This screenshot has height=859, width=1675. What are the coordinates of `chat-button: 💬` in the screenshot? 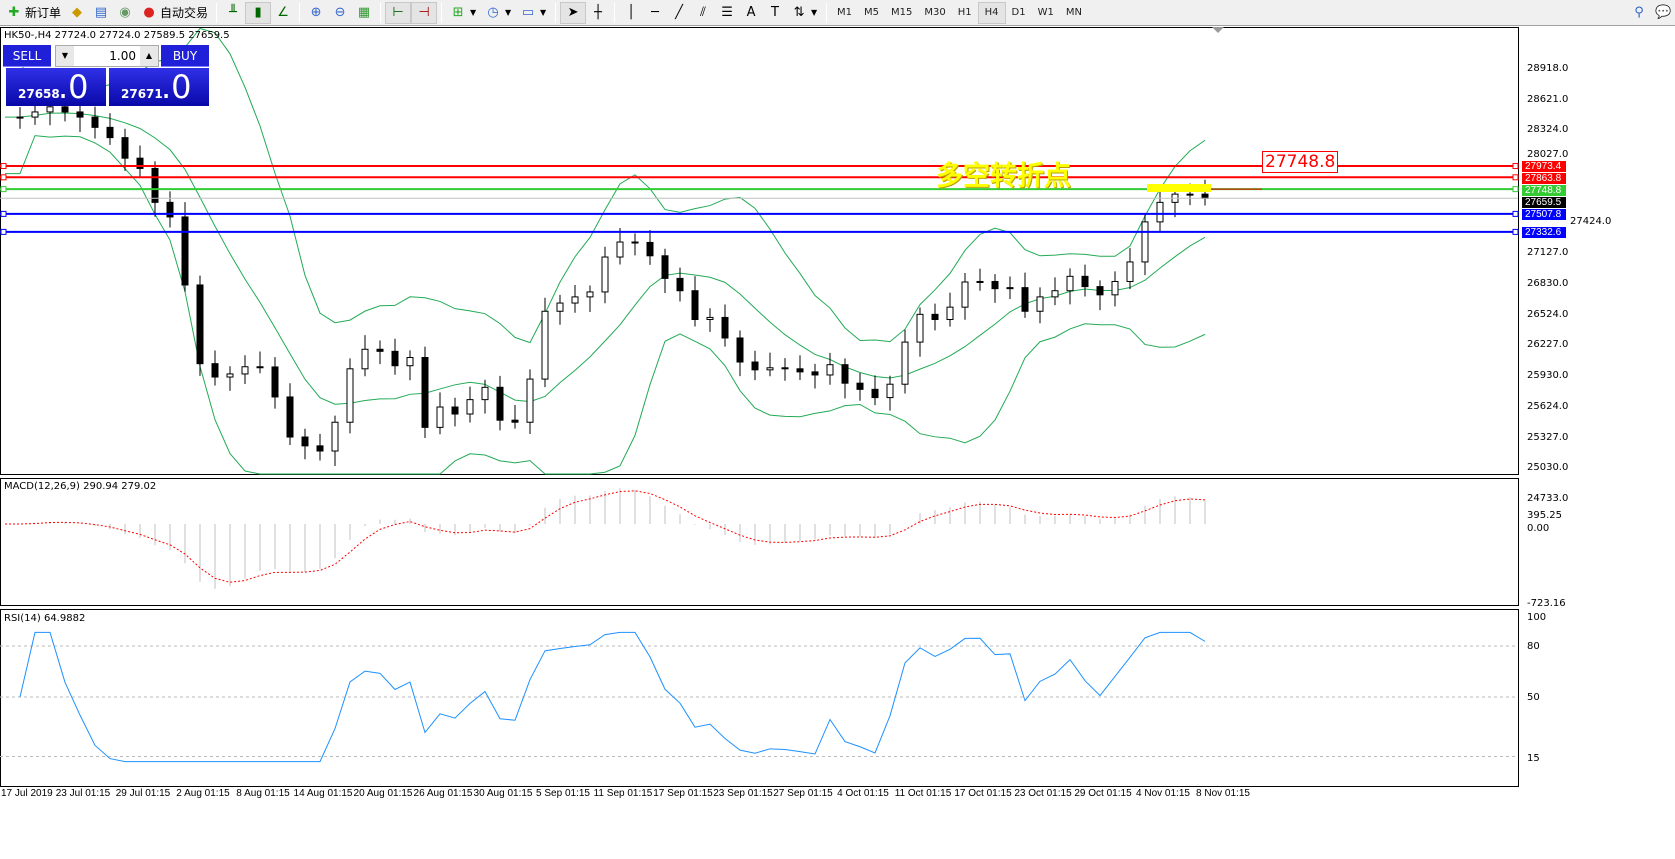 It's located at (1663, 13).